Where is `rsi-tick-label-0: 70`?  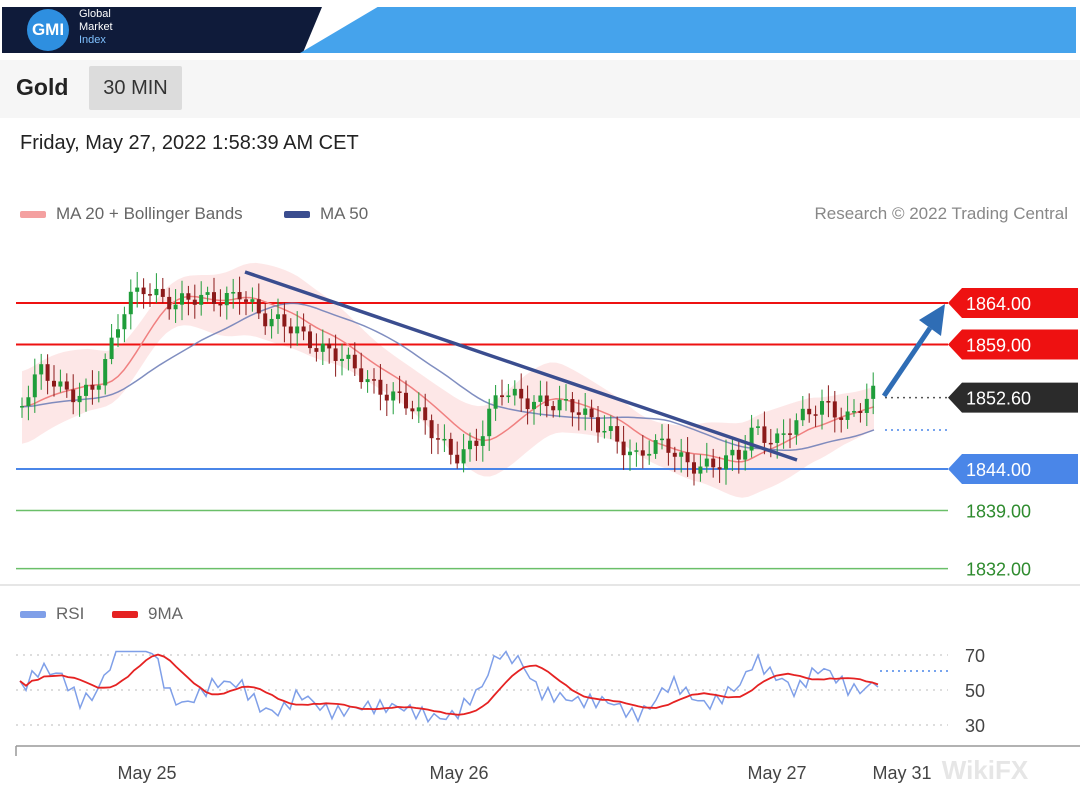 rsi-tick-label-0: 70 is located at coordinates (975, 656).